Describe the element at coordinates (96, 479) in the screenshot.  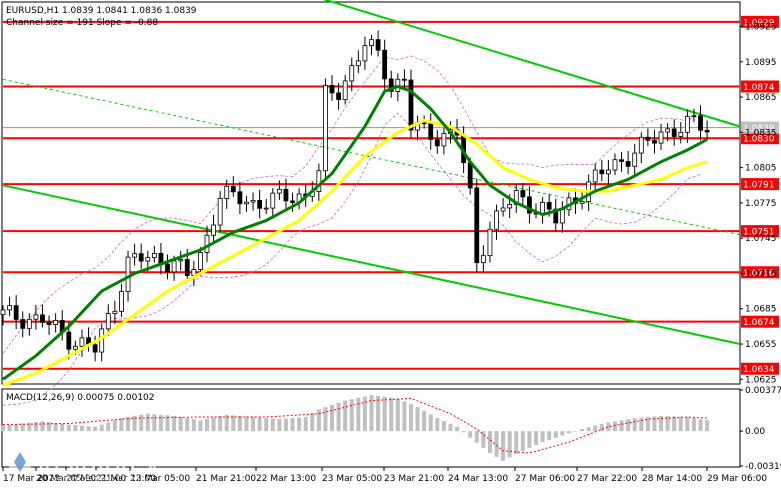
I see `time-tick-label: 20 Mar 21:00` at that location.